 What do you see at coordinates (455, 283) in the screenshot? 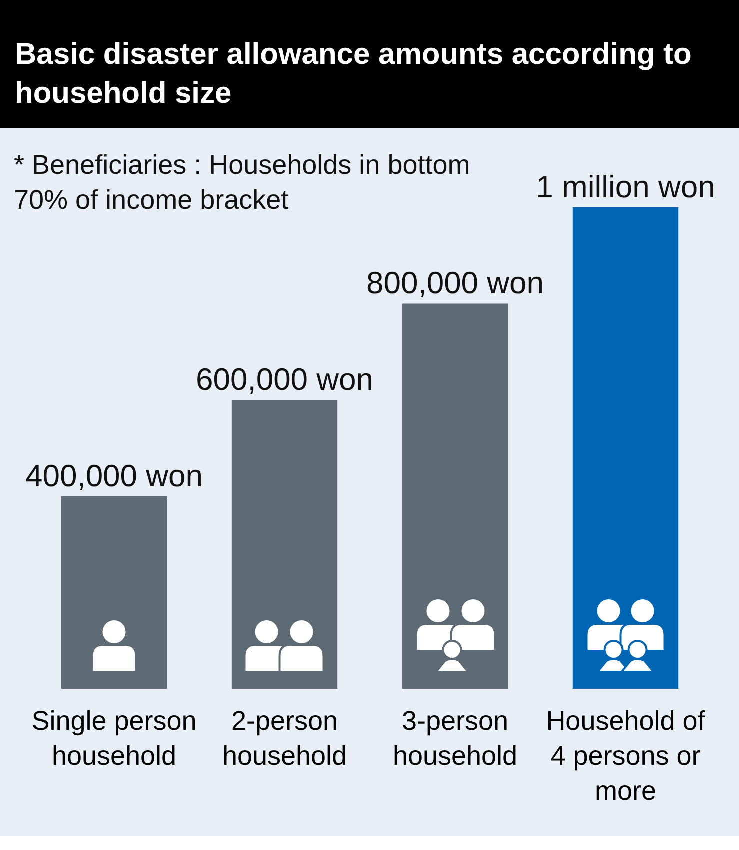
I see `data-label: 800,000 won` at bounding box center [455, 283].